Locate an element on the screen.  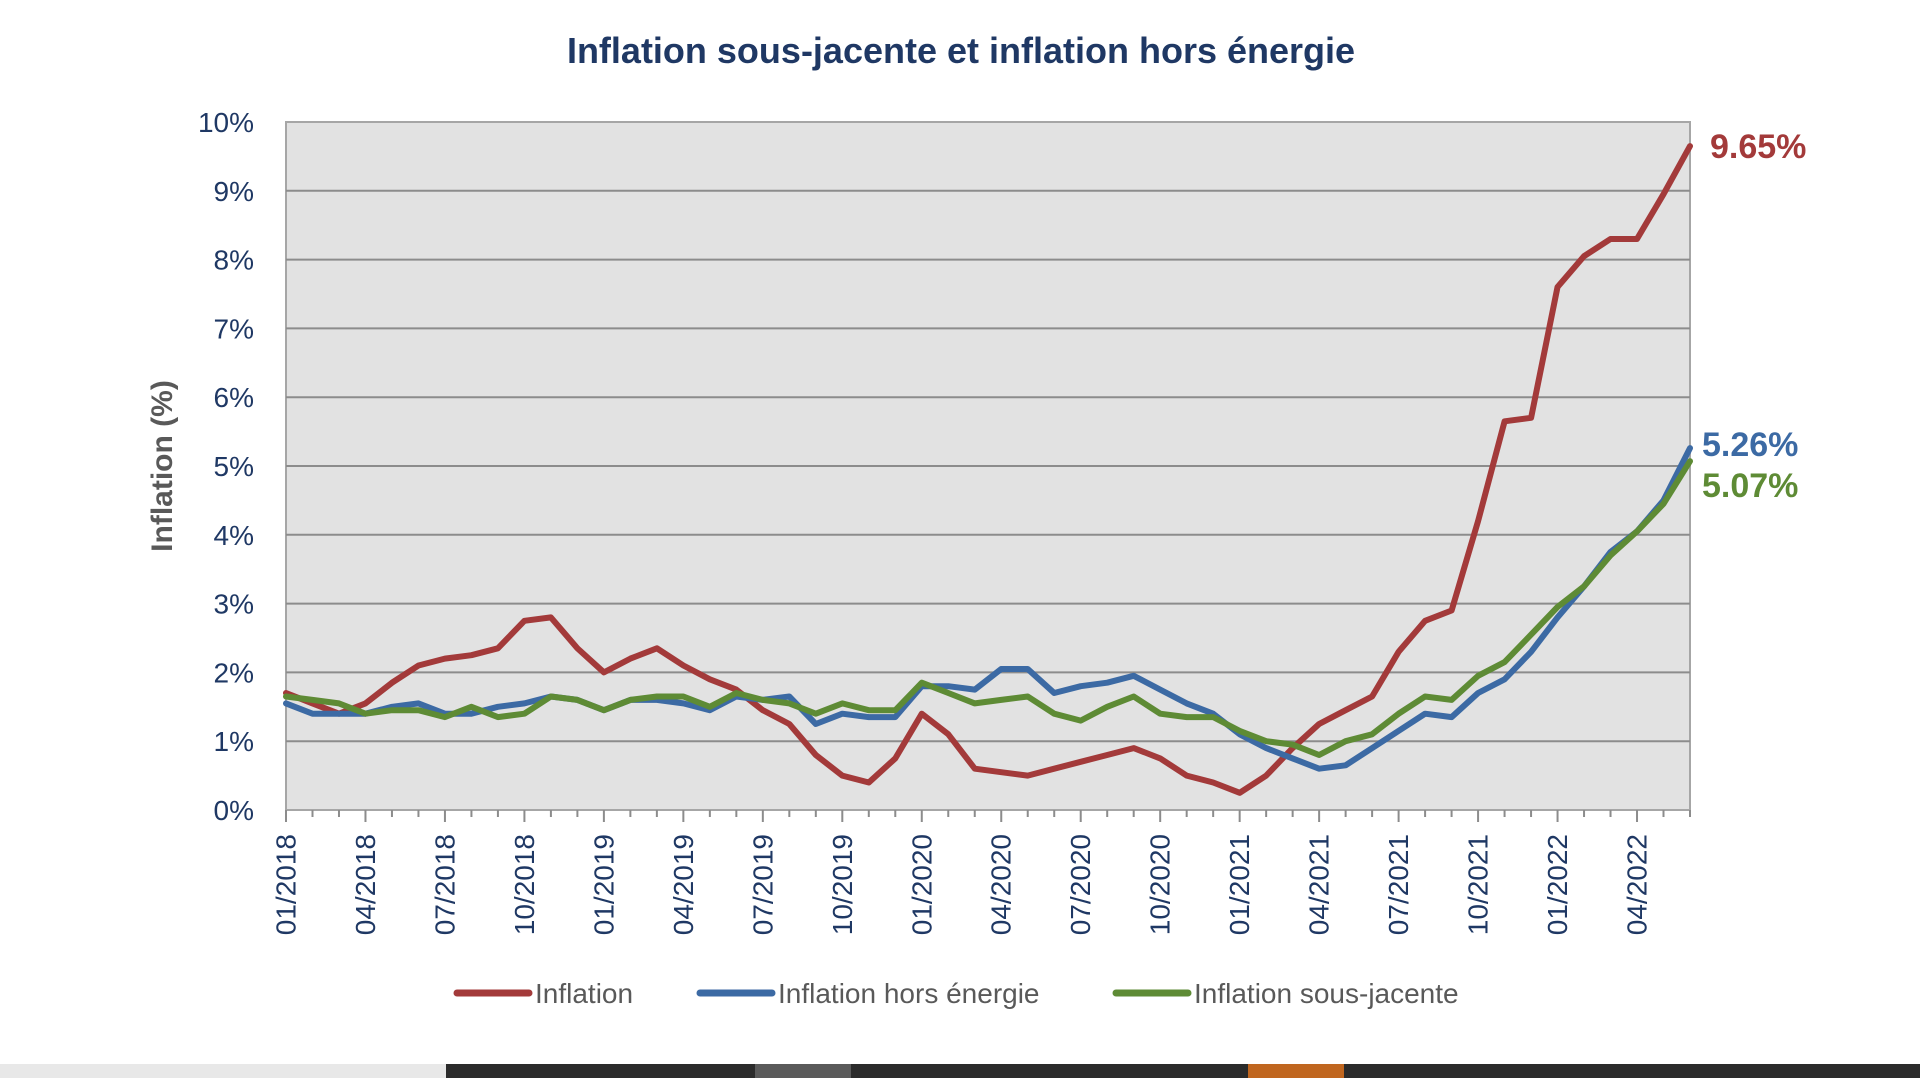
y-tick-label: 2% is located at coordinates (234, 672).